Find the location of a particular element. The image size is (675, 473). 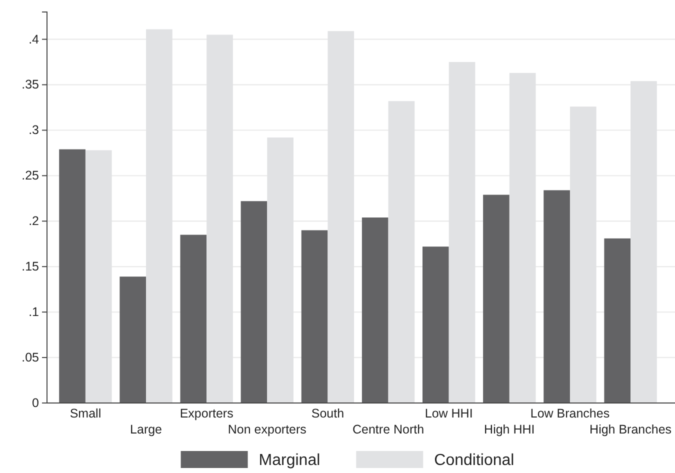

x-tick-label: Large is located at coordinates (146, 429).